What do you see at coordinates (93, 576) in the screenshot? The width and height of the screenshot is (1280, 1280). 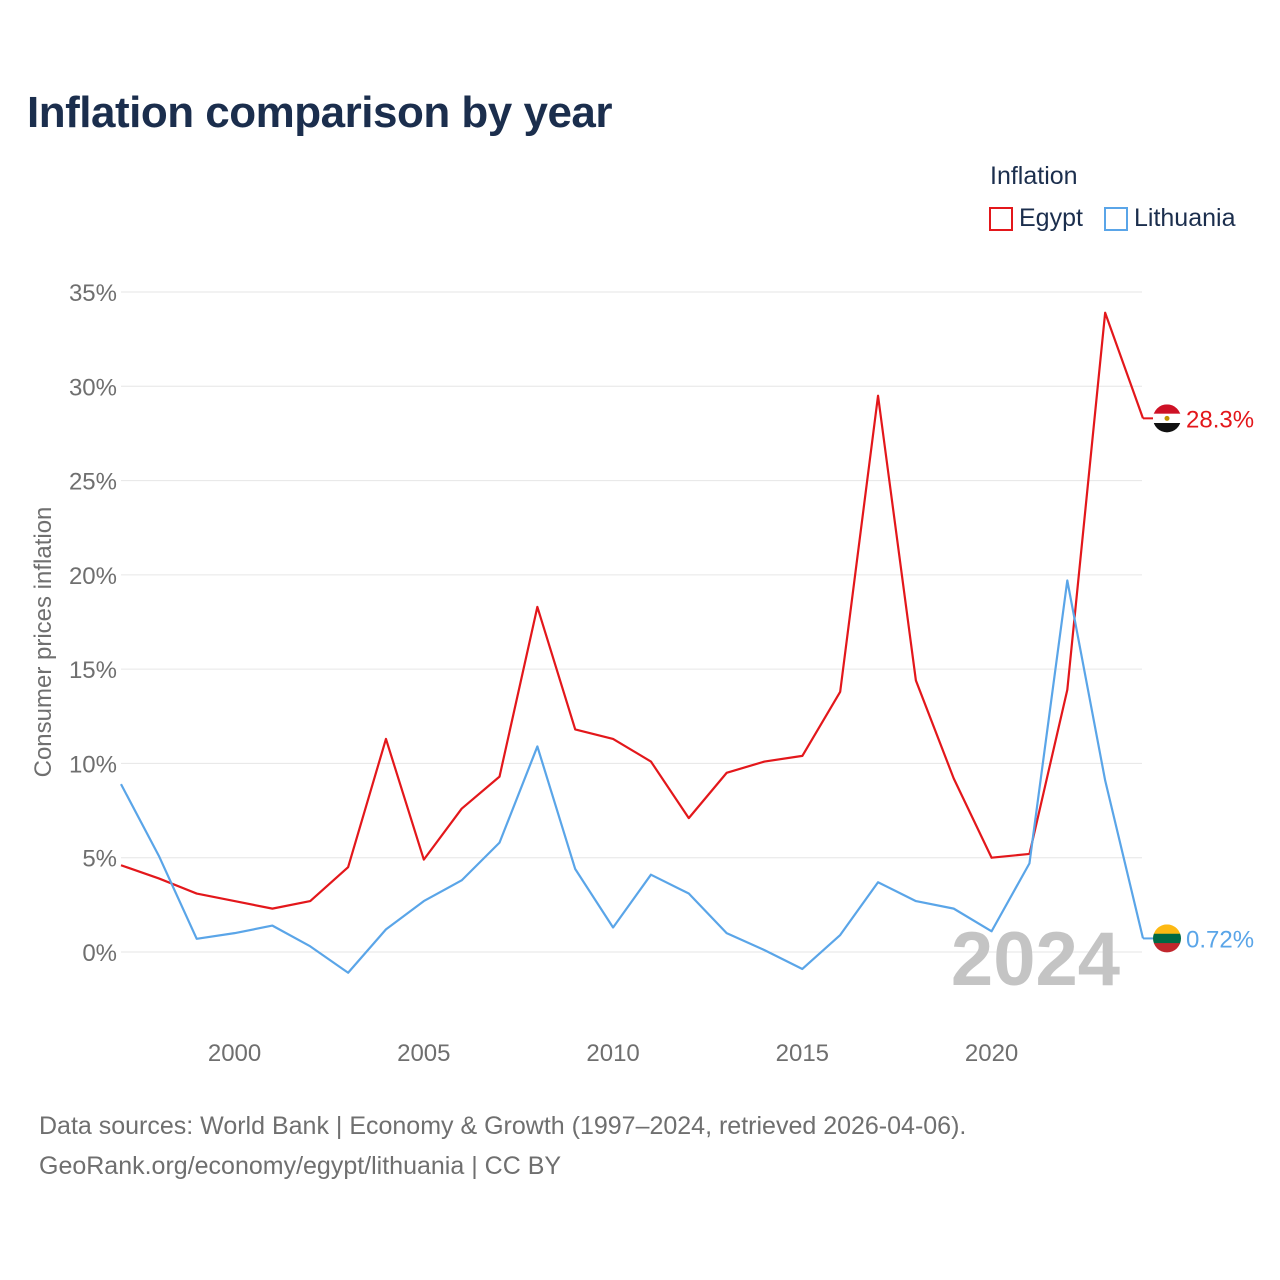 I see `y-tick-label: 20%` at bounding box center [93, 576].